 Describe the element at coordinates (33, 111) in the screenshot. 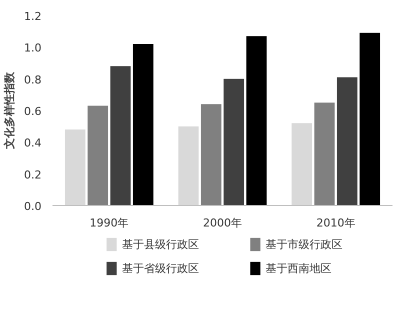

I see `y-tick-label: 0.6` at that location.